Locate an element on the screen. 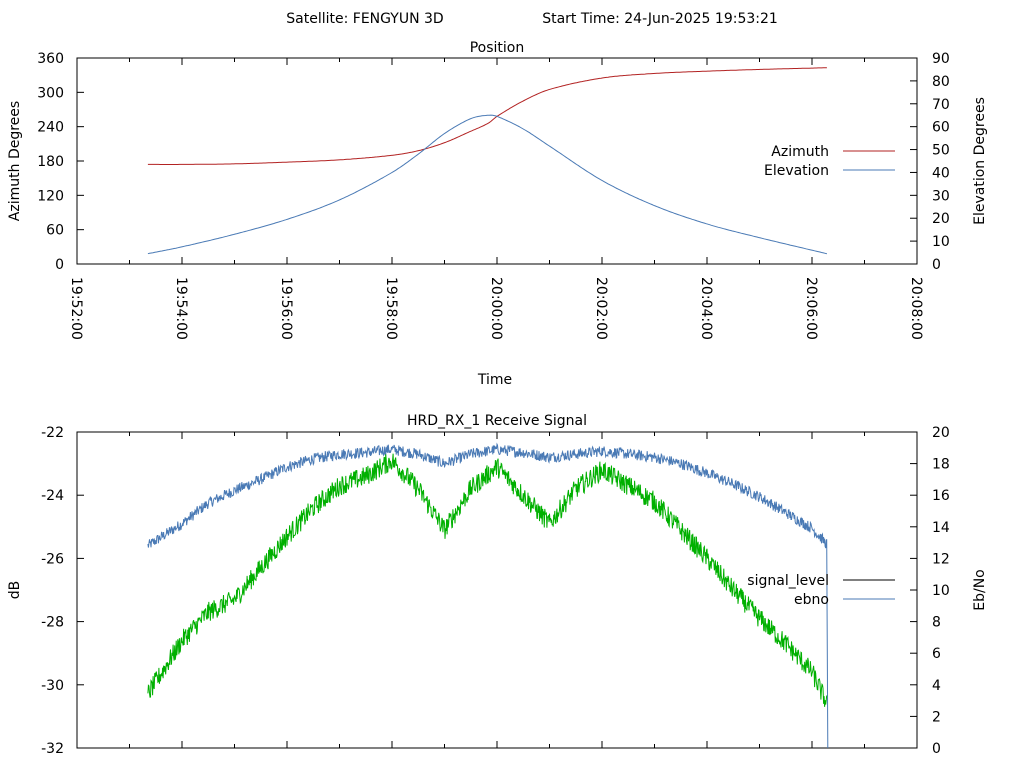 The image size is (1024, 768). position-x-tick-label: 19:54:00 is located at coordinates (181, 308).